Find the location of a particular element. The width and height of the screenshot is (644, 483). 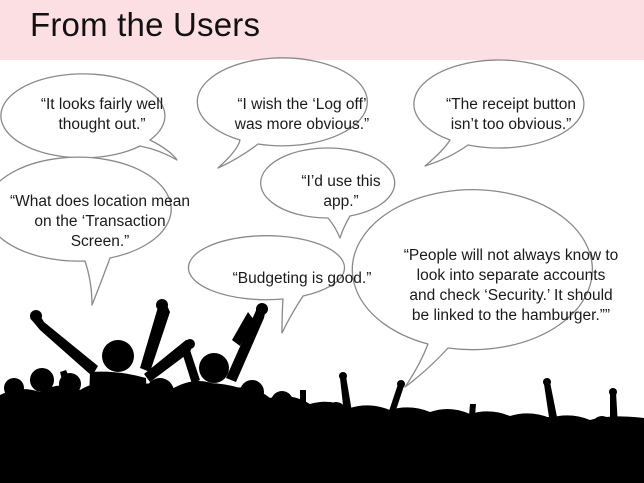

title-bar: From the Users is located at coordinates (322, 30).